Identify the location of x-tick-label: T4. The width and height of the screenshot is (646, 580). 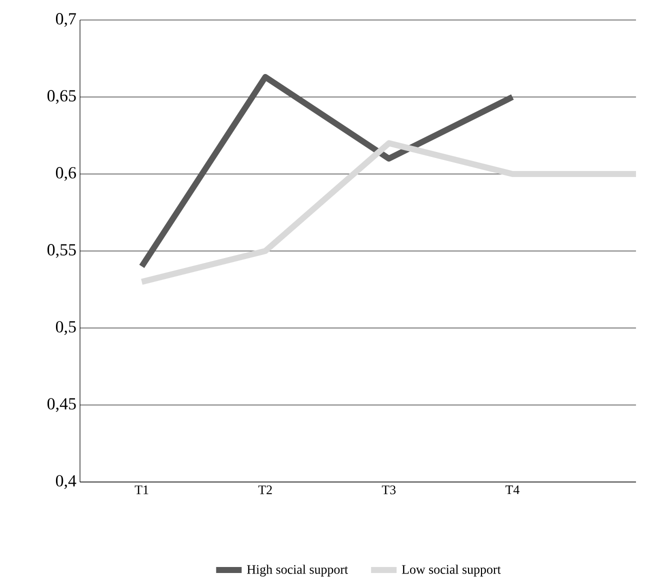
(512, 490).